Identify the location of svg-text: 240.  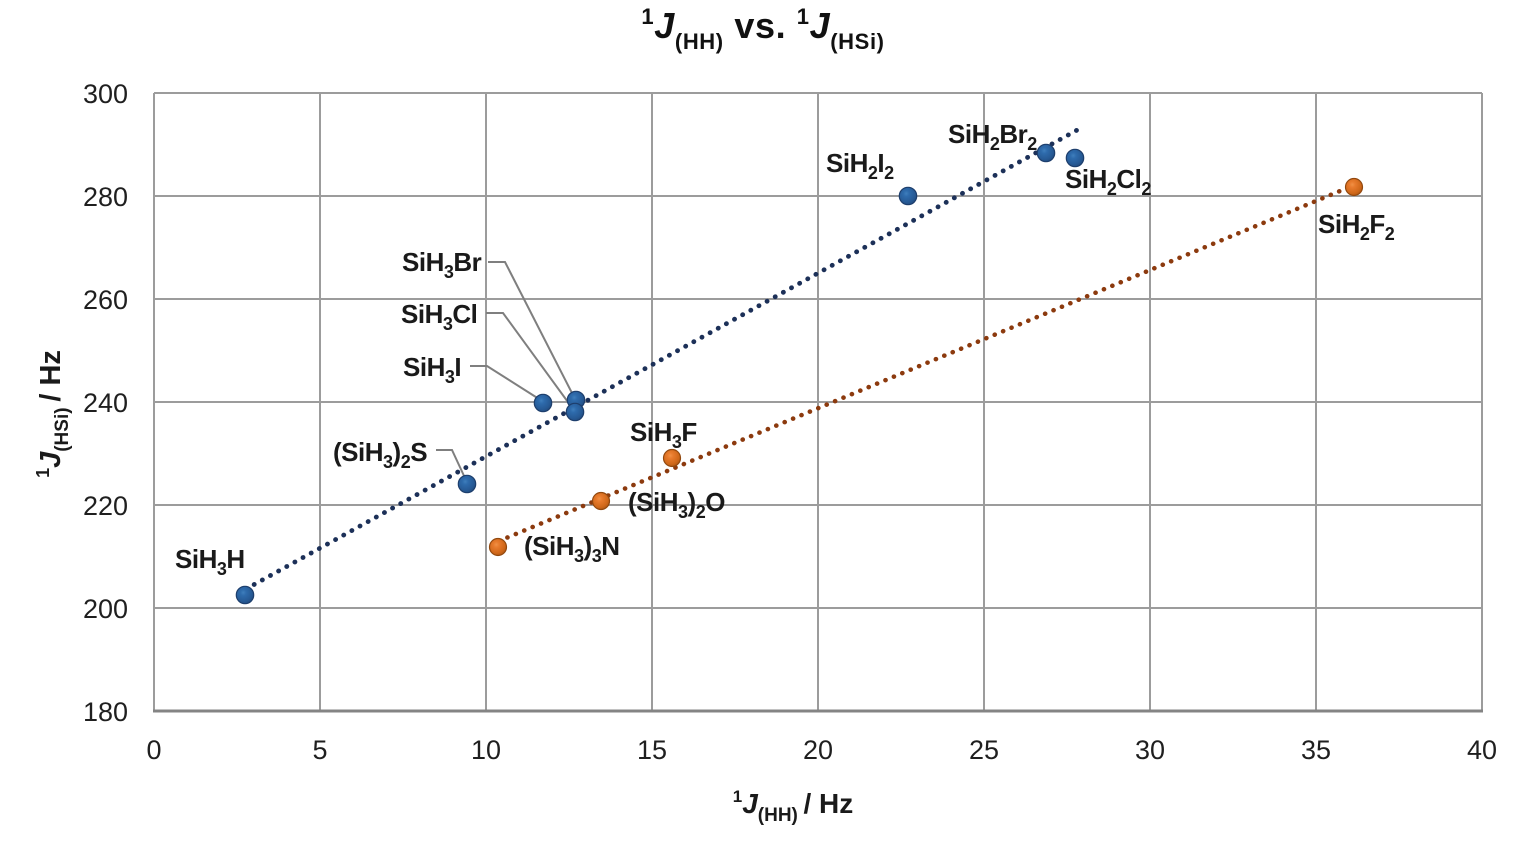
(105, 403).